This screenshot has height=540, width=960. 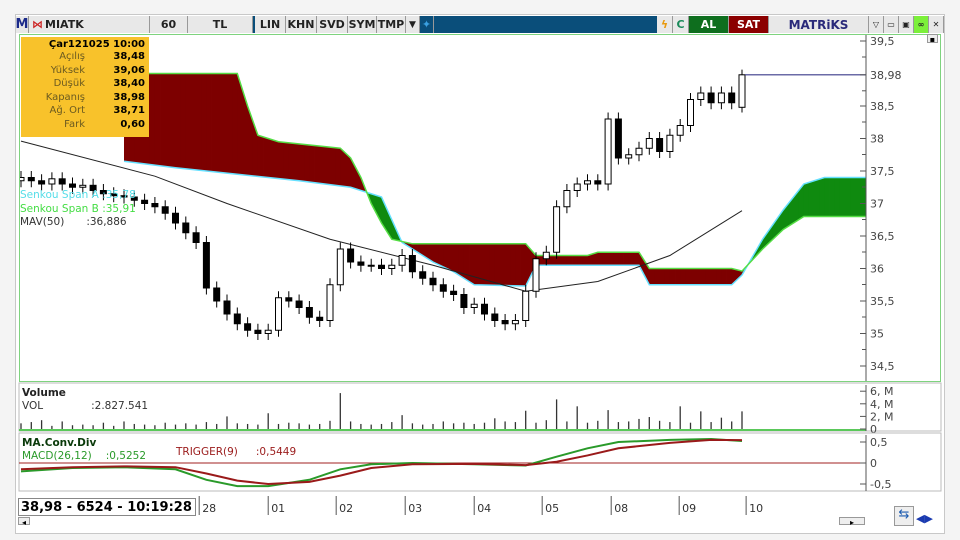 I want to click on collapse-icon: ▽, so click(x=876, y=24).